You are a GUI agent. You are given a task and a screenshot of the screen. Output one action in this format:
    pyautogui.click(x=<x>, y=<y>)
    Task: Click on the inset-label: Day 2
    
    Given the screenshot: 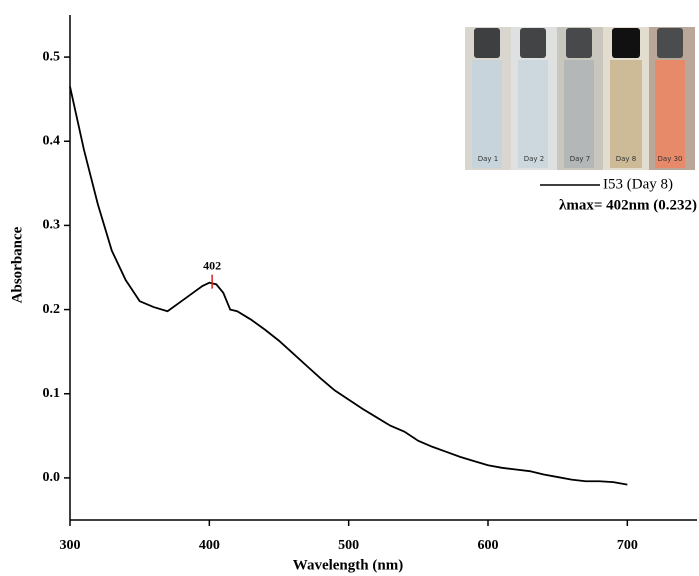 What is the action you would take?
    pyautogui.click(x=534, y=159)
    